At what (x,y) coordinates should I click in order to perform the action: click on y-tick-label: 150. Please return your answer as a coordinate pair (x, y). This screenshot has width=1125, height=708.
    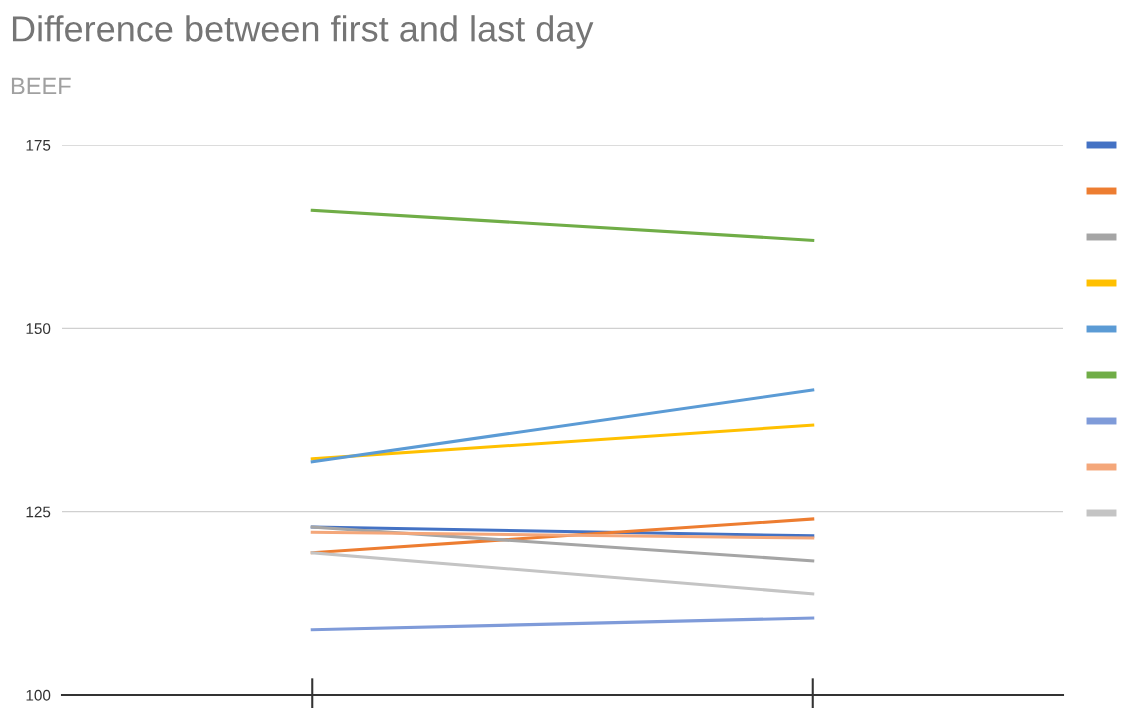
    Looking at the image, I should click on (38, 329).